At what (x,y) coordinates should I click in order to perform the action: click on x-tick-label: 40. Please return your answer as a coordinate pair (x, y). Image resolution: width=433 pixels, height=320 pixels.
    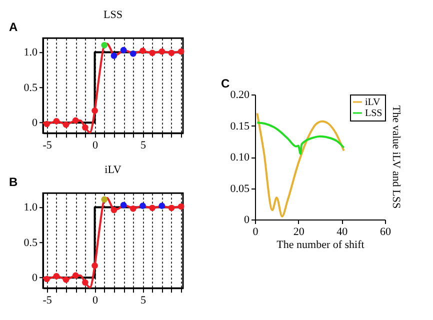
    Looking at the image, I should click on (342, 232).